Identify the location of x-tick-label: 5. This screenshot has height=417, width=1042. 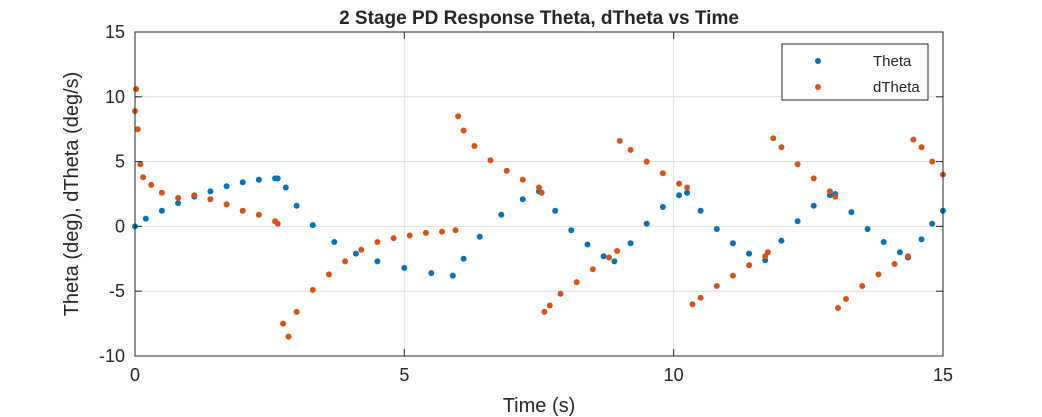
(404, 375).